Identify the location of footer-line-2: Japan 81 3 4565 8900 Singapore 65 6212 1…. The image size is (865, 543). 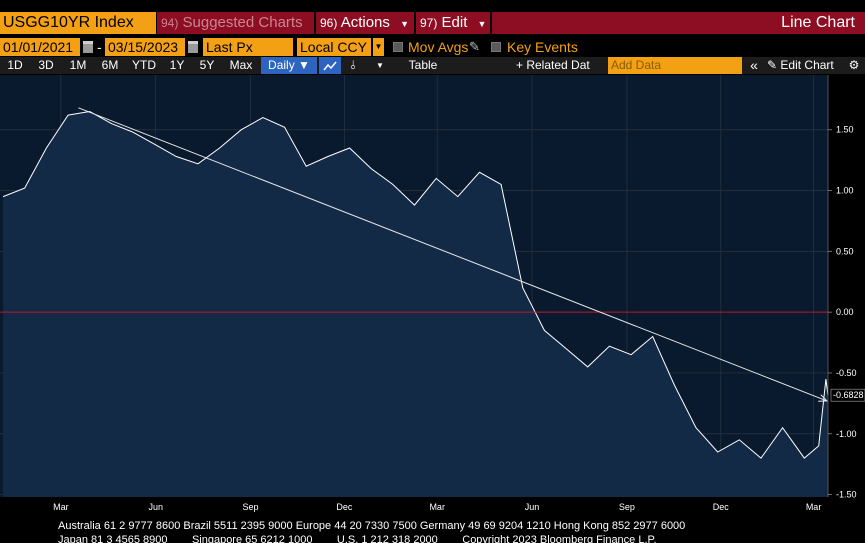
(357, 538).